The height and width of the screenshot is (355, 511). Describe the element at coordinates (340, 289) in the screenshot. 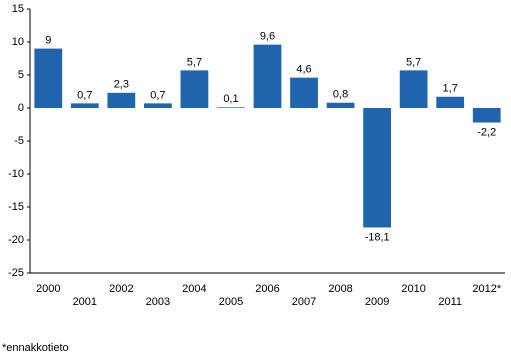

I see `x-tick-label: 2008` at that location.